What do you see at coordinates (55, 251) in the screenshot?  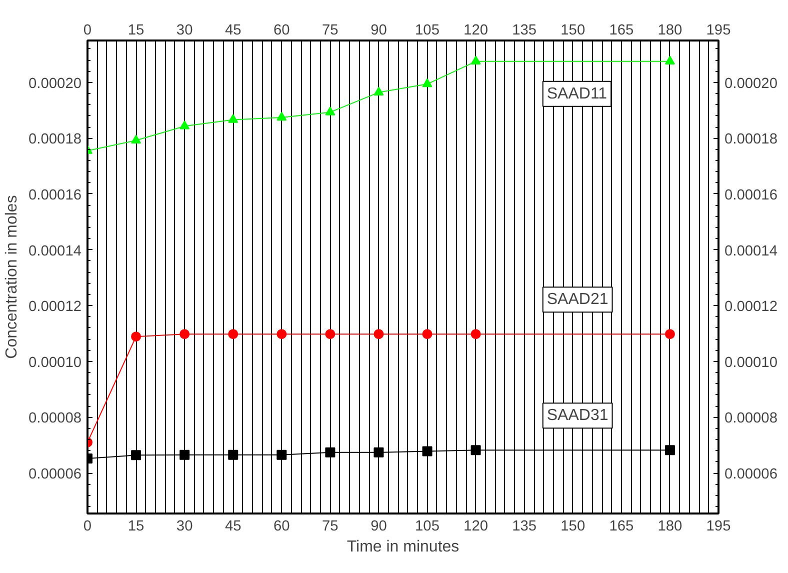 I see `y-tick-label: 0.00014` at bounding box center [55, 251].